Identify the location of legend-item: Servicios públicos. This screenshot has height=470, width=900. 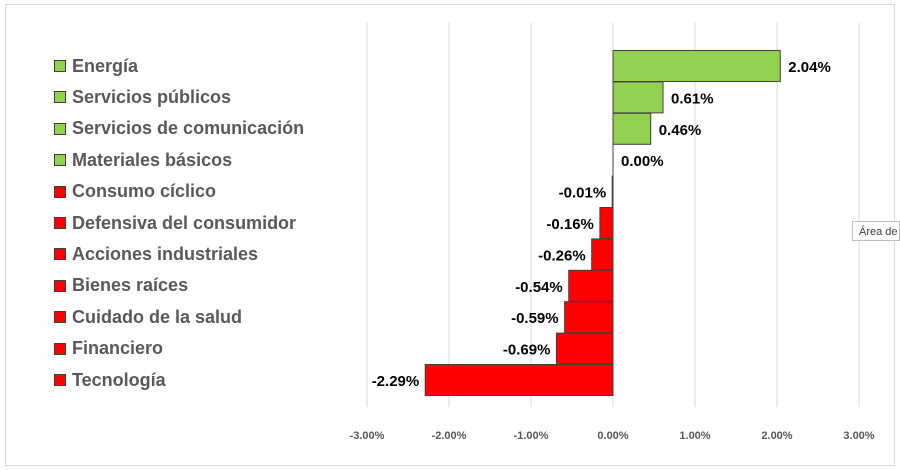
(142, 97).